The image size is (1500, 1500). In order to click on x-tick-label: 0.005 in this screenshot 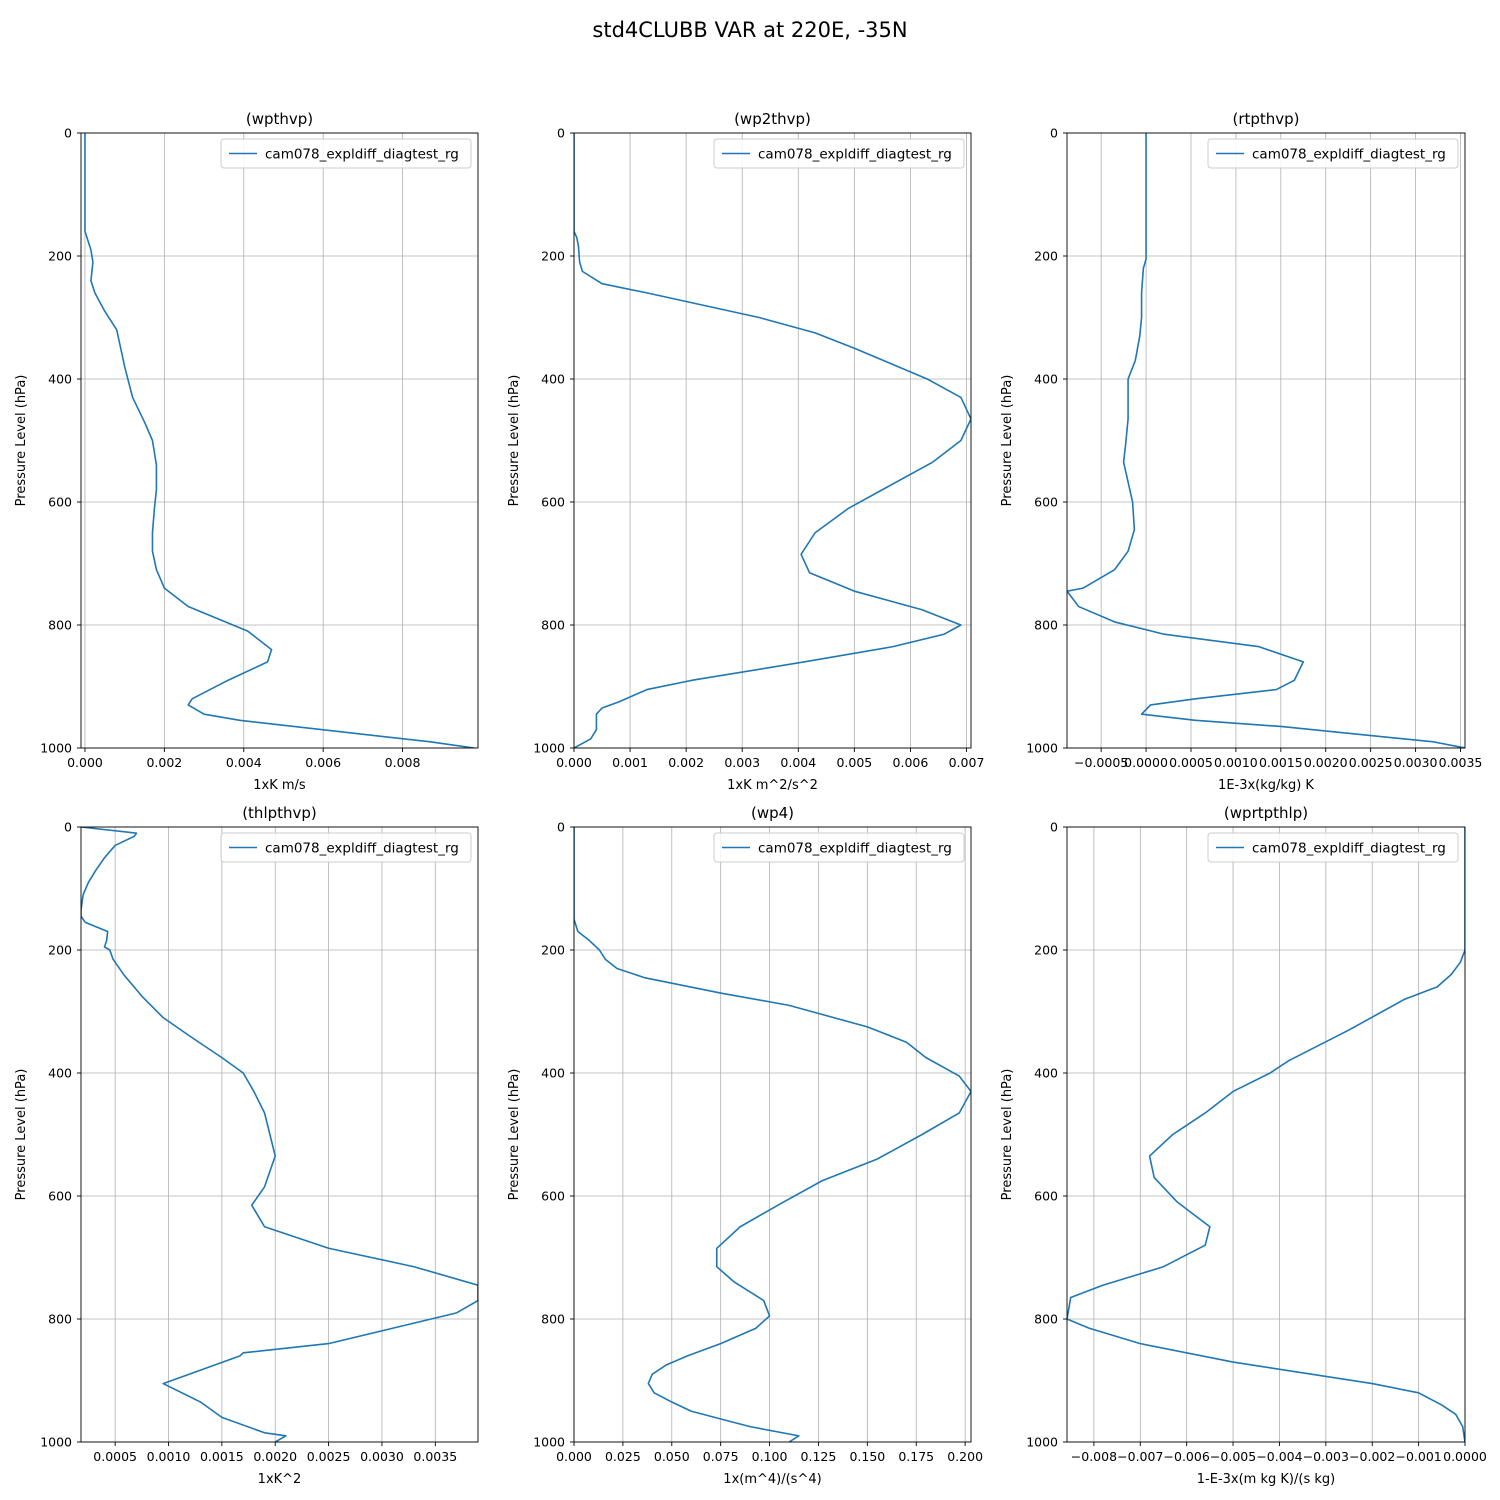, I will do `click(854, 762)`.